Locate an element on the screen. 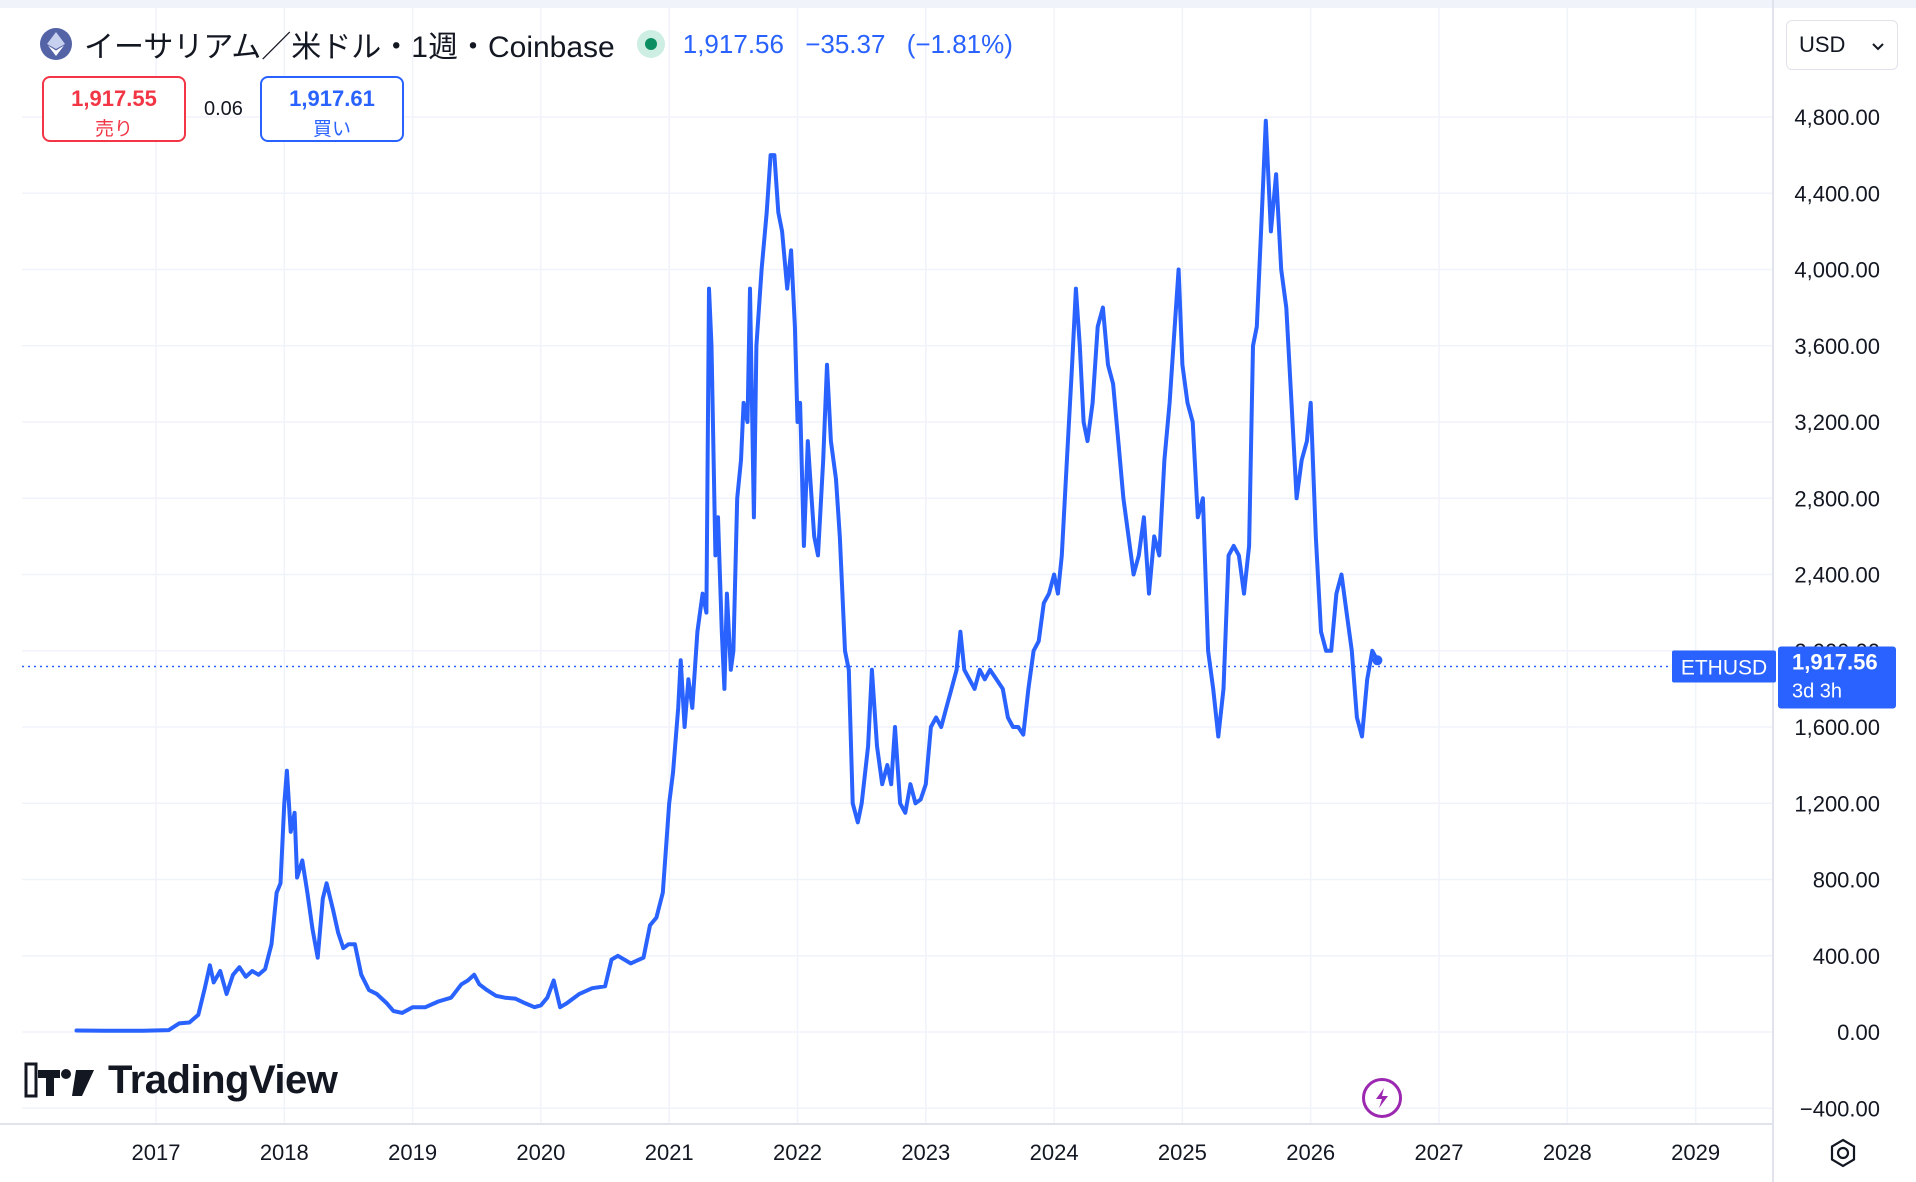  price-tick-label: 1,200.00 is located at coordinates (1837, 803).